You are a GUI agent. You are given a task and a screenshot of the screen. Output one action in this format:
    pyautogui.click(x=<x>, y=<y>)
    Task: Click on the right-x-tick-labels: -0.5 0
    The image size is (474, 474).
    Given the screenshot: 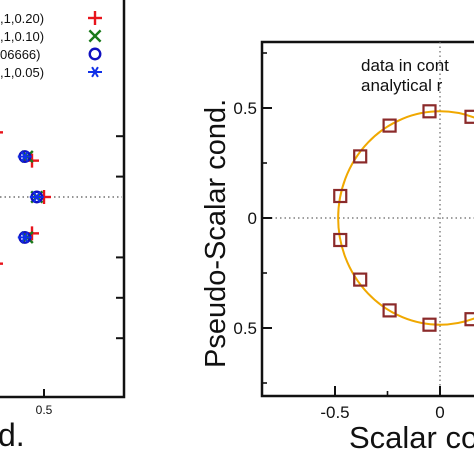 What is the action you would take?
    pyautogui.click(x=382, y=412)
    